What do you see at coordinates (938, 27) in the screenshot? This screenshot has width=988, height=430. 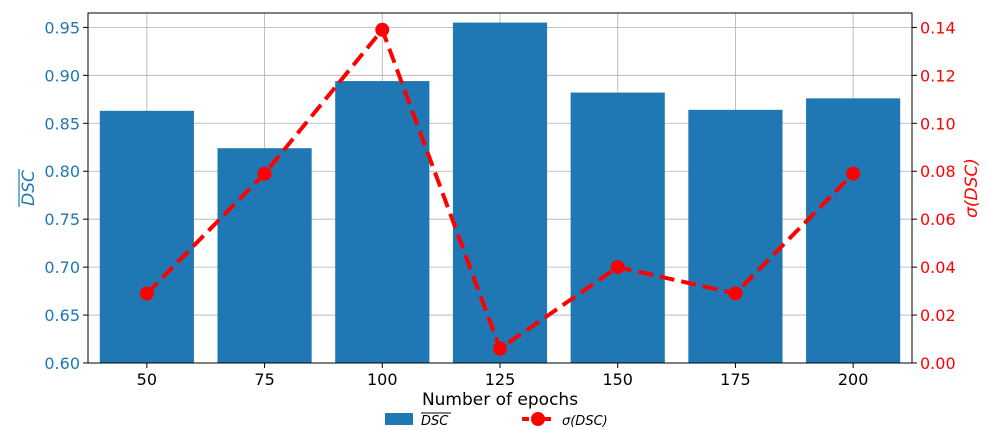 I see `y-right-tick-label: 0.14` at bounding box center [938, 27].